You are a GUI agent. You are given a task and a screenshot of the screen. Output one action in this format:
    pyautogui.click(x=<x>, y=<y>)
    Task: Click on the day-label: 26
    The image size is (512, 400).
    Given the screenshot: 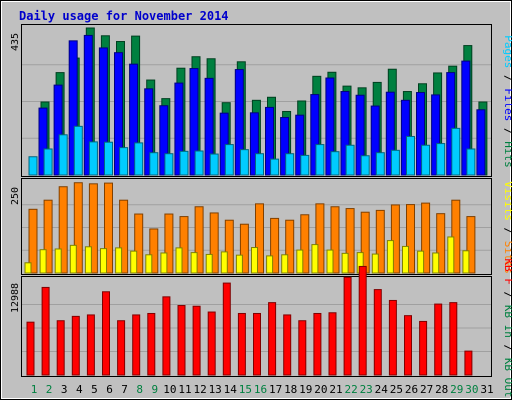 What is the action you would take?
    pyautogui.click(x=411, y=389)
    